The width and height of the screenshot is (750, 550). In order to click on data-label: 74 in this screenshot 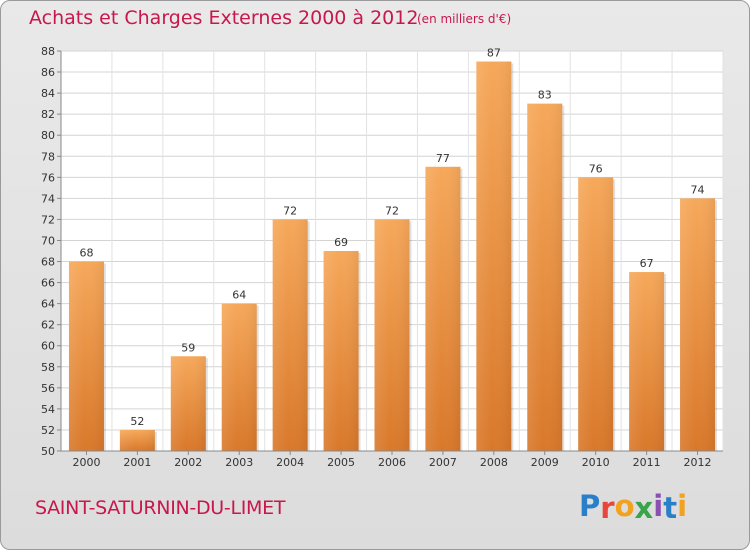, I will do `click(698, 189)`.